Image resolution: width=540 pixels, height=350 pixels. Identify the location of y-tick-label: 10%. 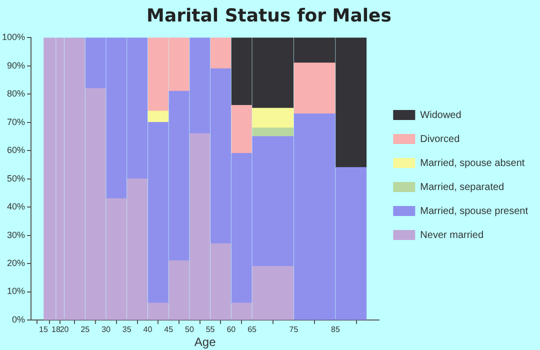
(16, 291).